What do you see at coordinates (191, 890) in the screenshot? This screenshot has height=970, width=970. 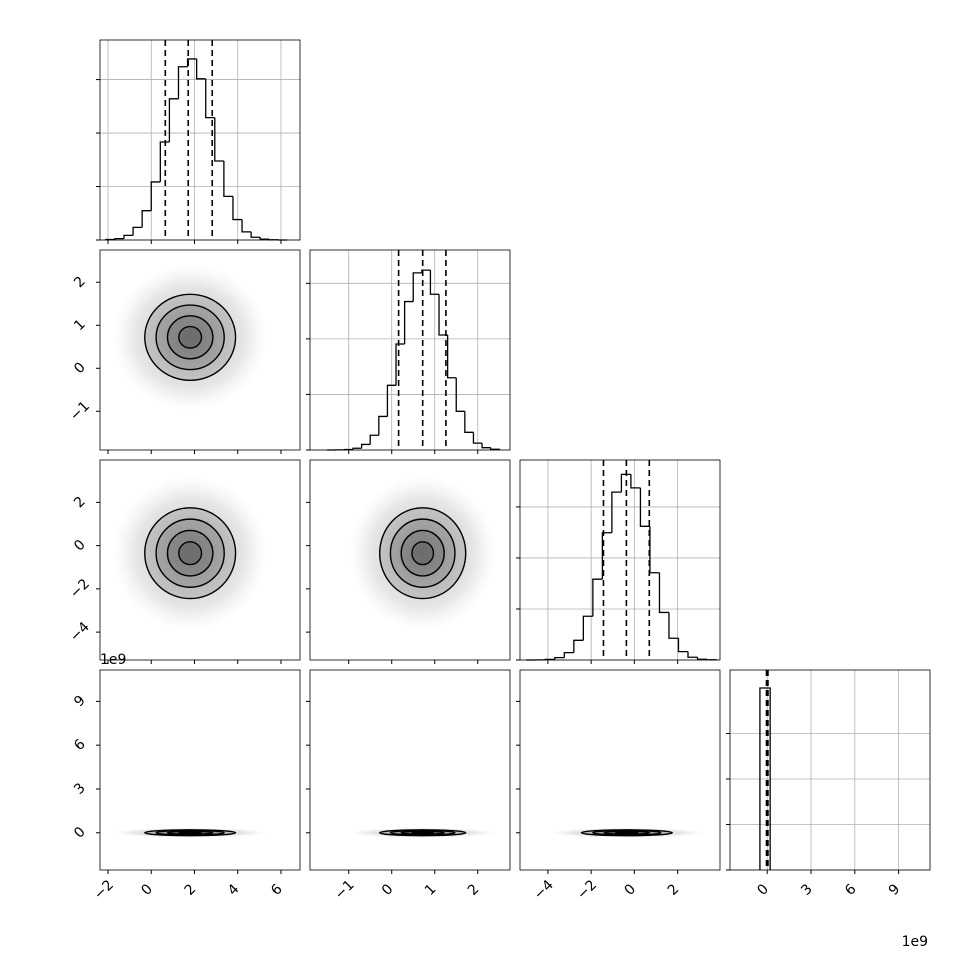 I see `x-tick-label: 2` at bounding box center [191, 890].